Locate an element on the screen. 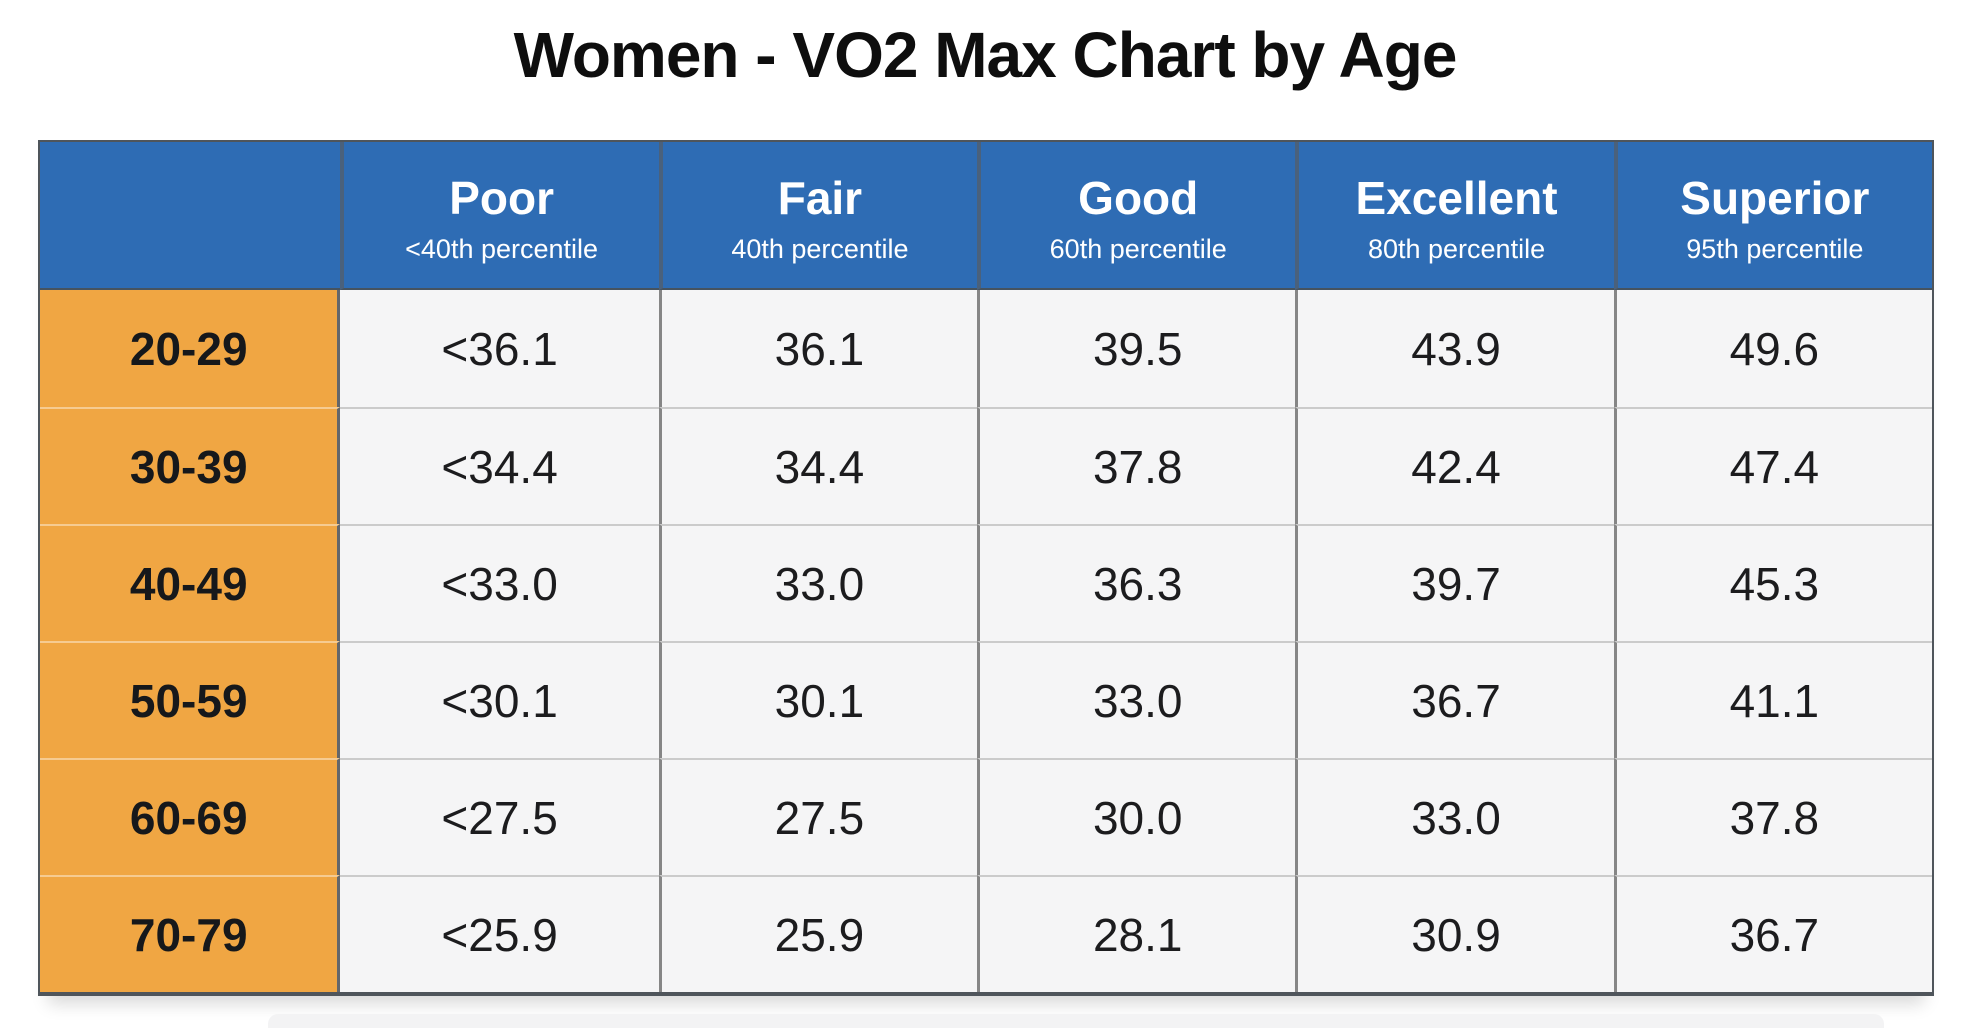 The image size is (1970, 1028). value-cell: 36.3 is located at coordinates (1136, 582).